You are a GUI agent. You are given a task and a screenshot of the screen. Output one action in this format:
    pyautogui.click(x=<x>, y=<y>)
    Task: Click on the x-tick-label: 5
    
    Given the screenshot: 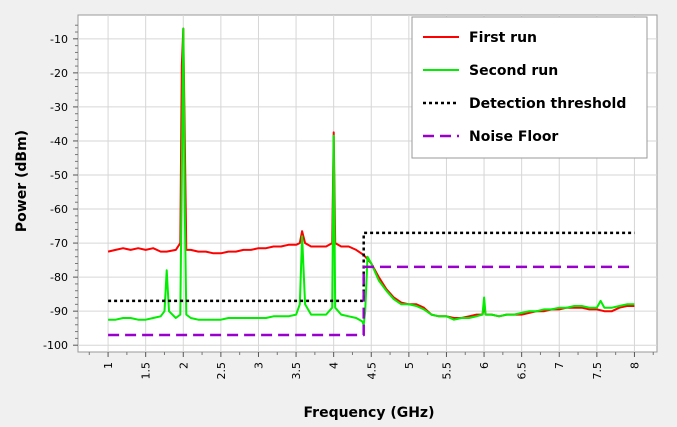 What is the action you would take?
    pyautogui.click(x=409, y=365)
    